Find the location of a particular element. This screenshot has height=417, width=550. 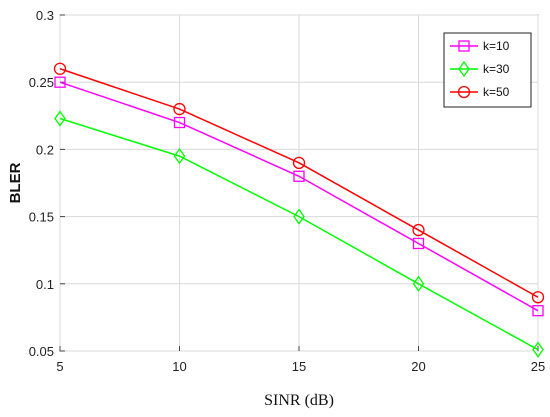

x-tick-label: 10 is located at coordinates (179, 366).